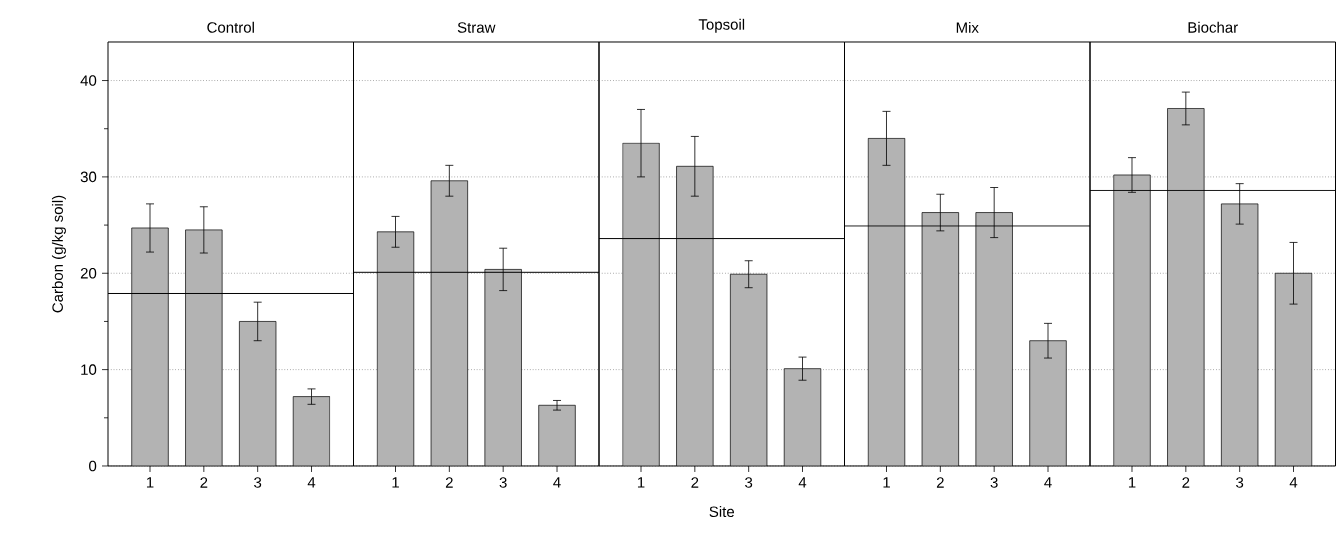  I want to click on y-tick-label: 10, so click(89, 369).